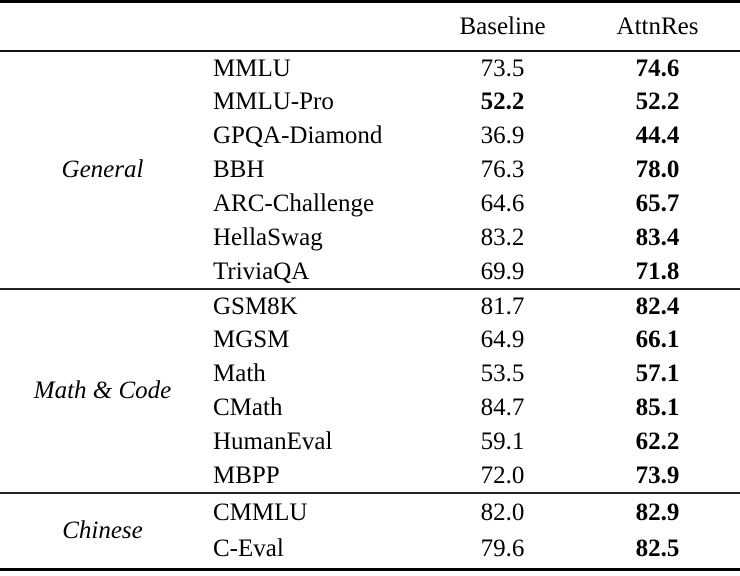 Image resolution: width=740 pixels, height=576 pixels. What do you see at coordinates (255, 306) in the screenshot?
I see `benchmark-name: GSM8K` at bounding box center [255, 306].